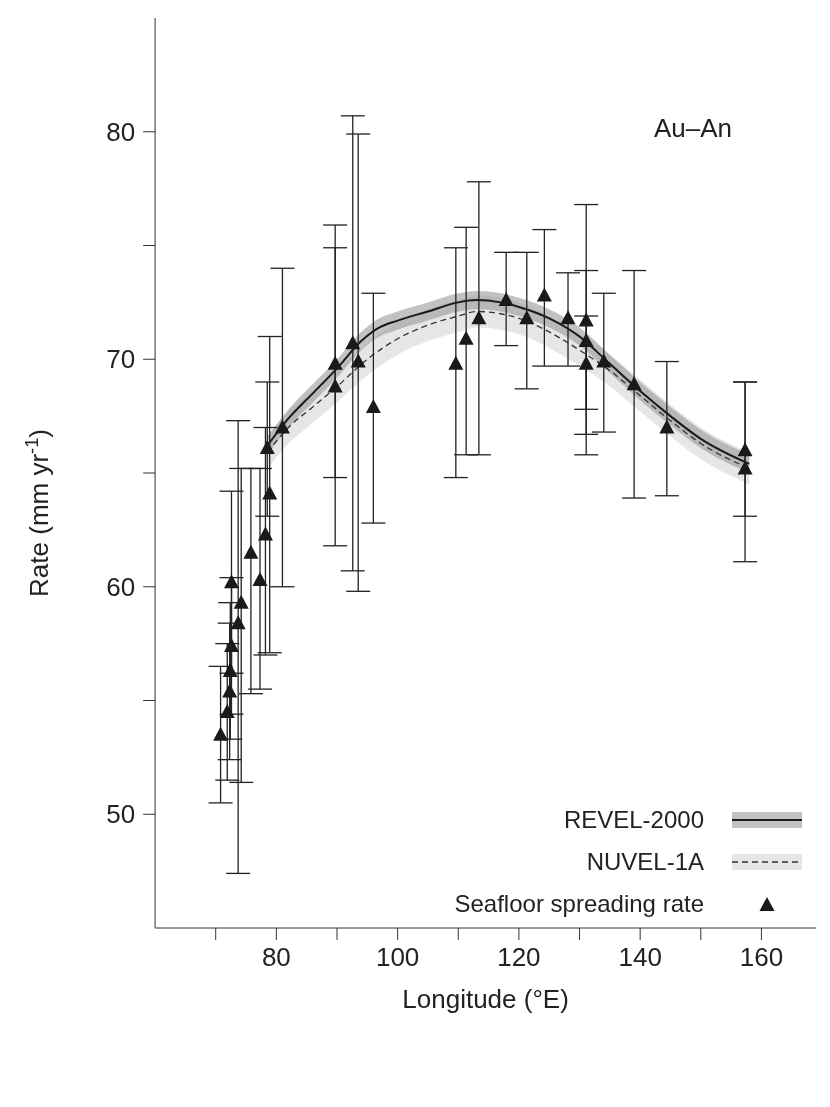 This screenshot has height=1107, width=830. I want to click on x-tick-label: 120, so click(519, 957).